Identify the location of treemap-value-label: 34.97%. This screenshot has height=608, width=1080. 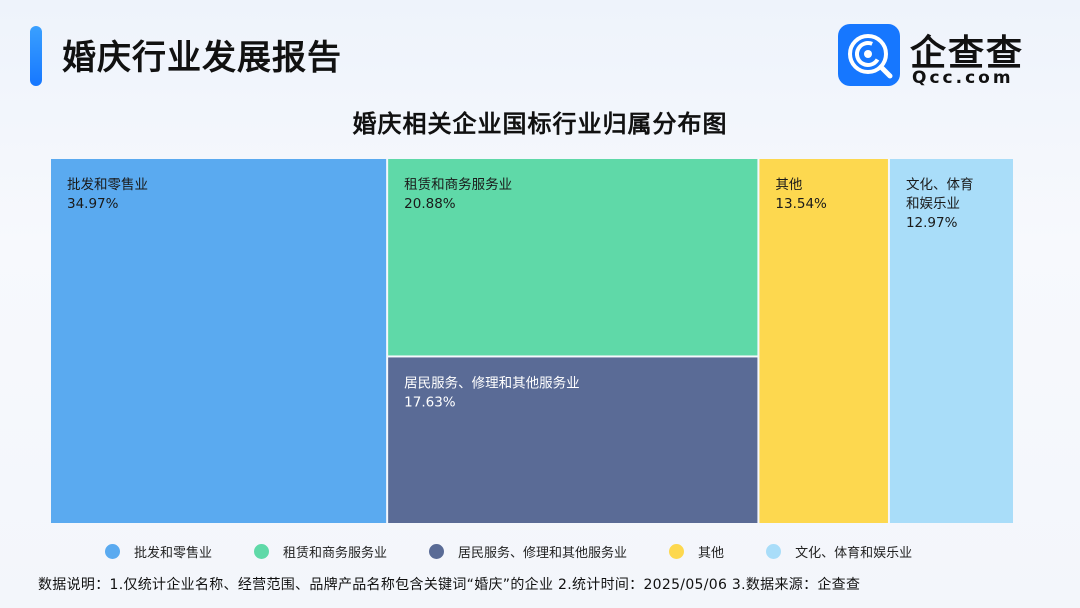
(93, 204).